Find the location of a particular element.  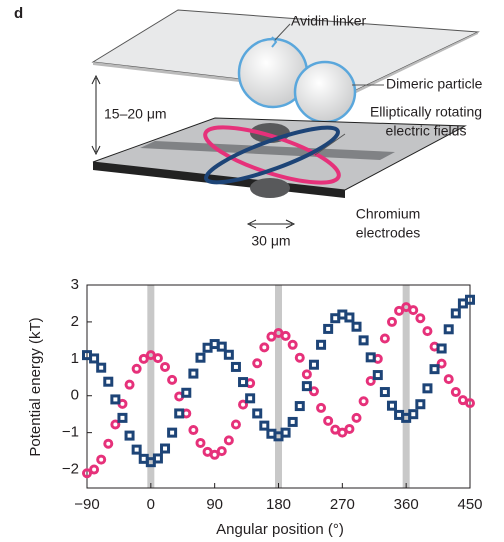

label: 30 μm is located at coordinates (270, 241).